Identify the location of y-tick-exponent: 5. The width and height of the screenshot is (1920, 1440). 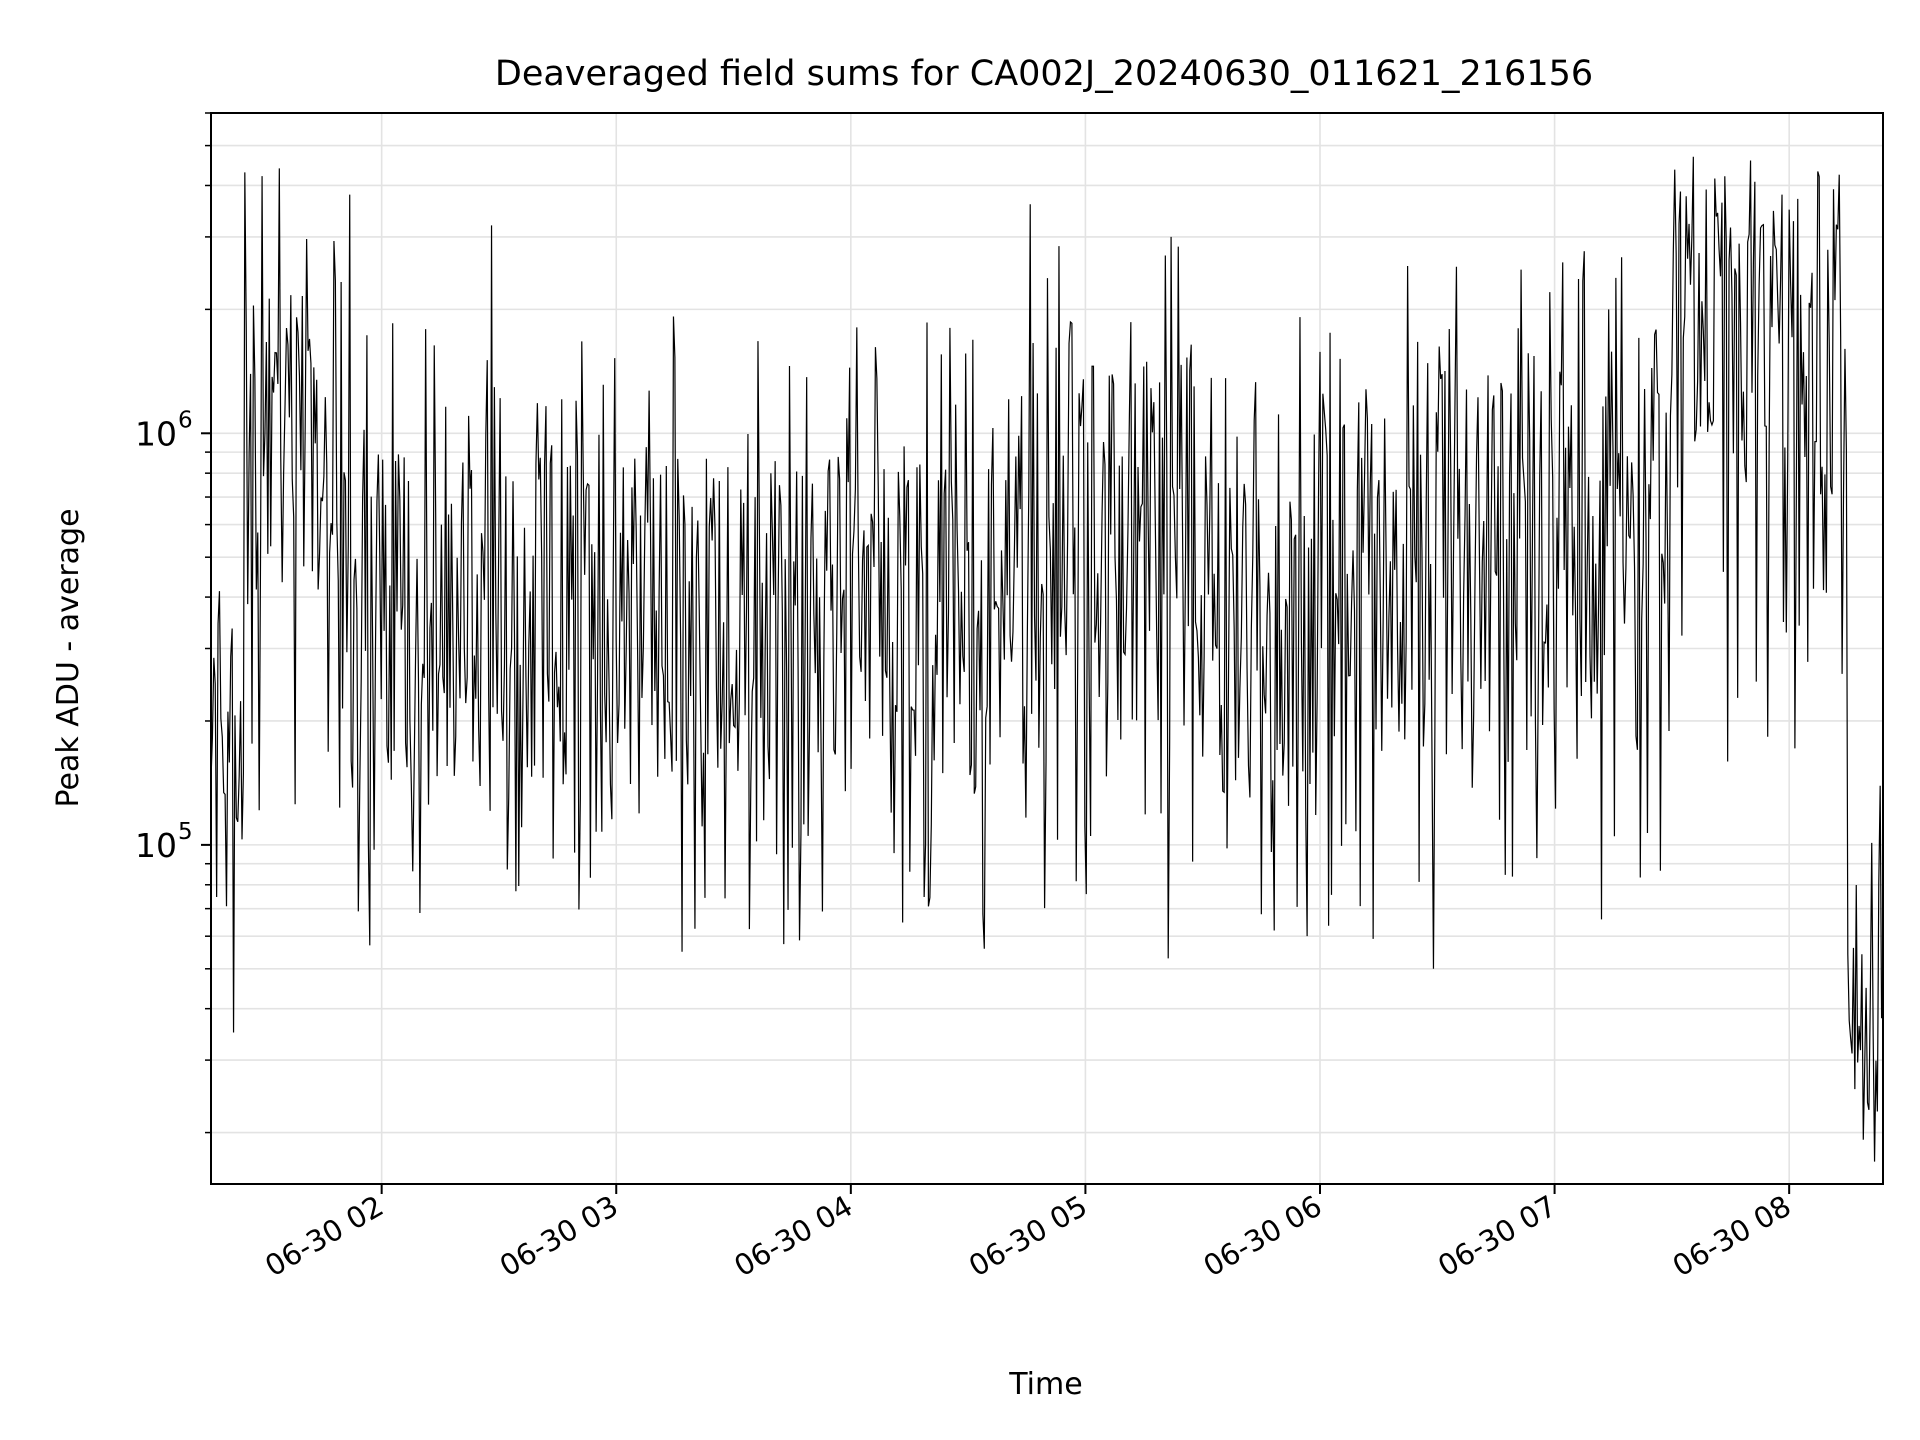
(185, 832).